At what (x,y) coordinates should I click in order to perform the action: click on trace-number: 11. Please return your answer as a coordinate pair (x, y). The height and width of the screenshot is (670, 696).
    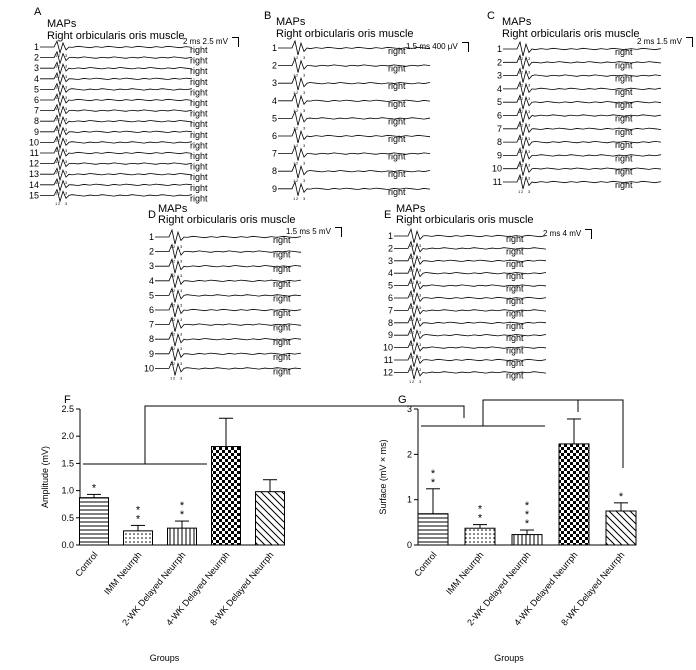
    Looking at the image, I should click on (388, 360).